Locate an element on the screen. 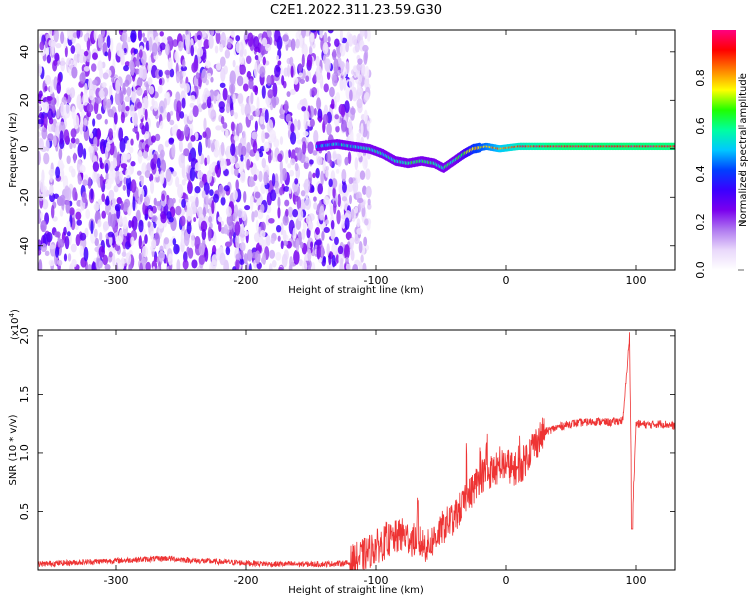  y-tick-label: 0 is located at coordinates (24, 148).